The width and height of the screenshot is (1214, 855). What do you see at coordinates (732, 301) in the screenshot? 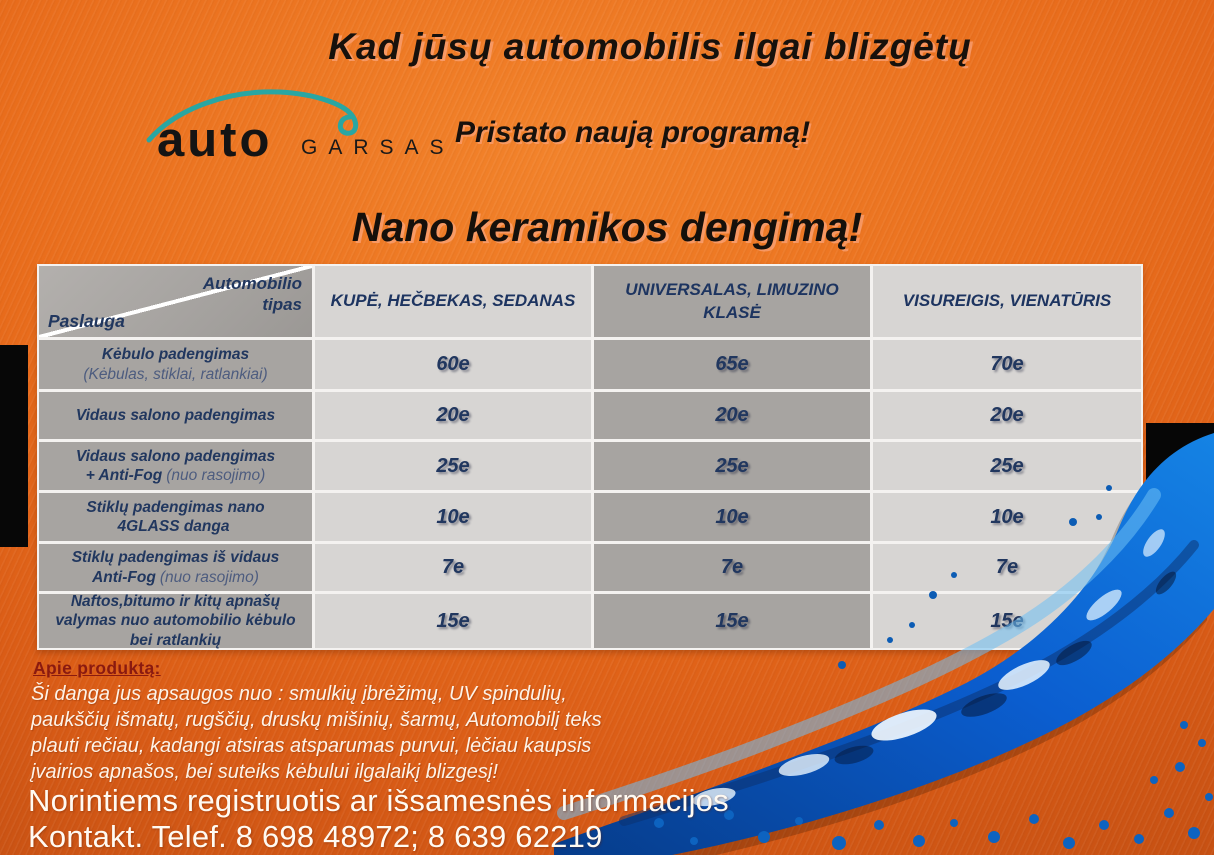
I see `column-header-universalas: UNIVERSALAS, LIMUZINO KLASĖ` at bounding box center [732, 301].